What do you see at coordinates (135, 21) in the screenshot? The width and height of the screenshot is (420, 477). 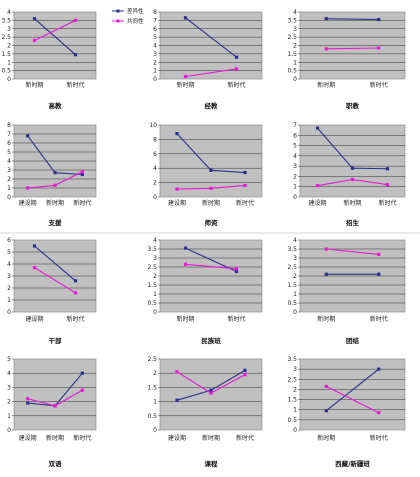 I see `legend-label-common: 共同性` at bounding box center [135, 21].